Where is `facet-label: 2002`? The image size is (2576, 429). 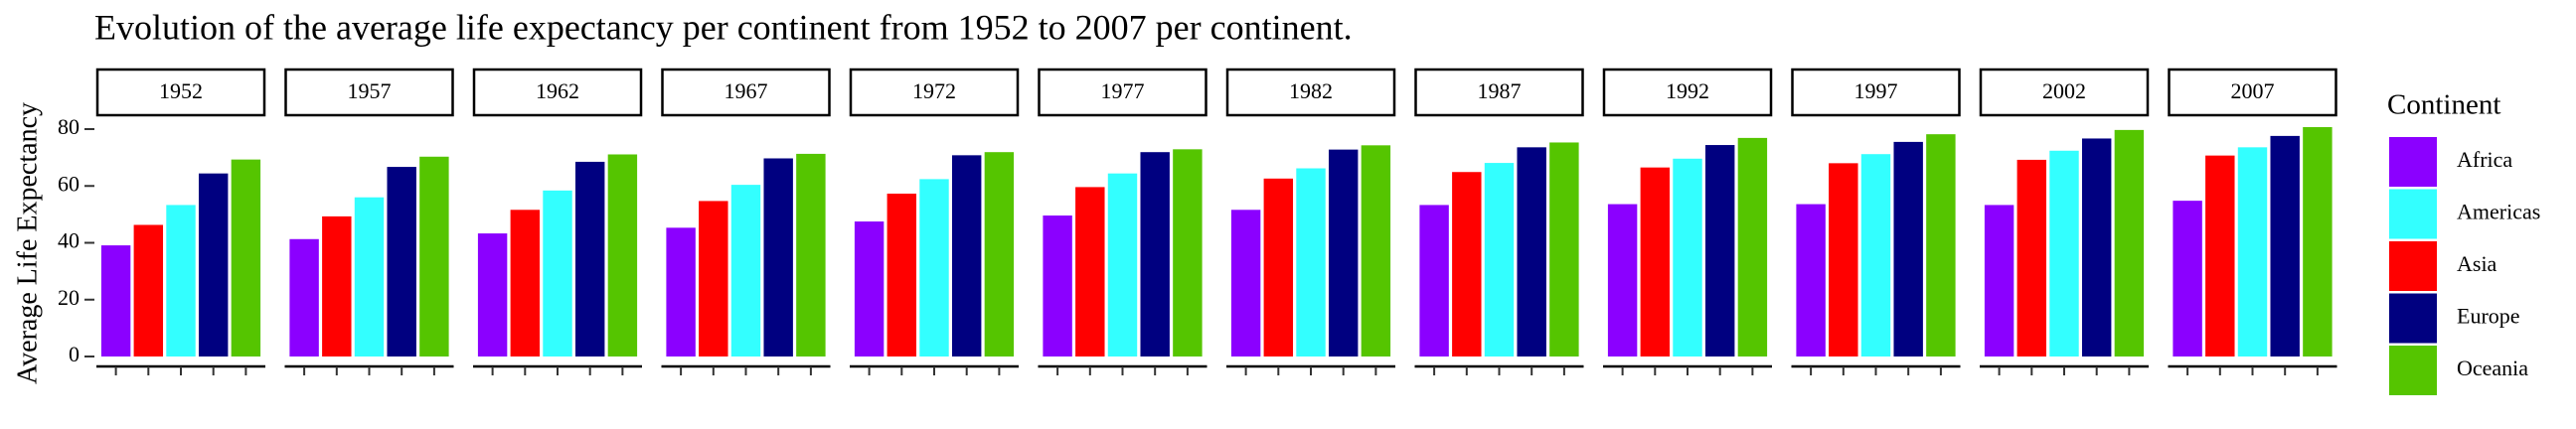 facet-label: 2002 is located at coordinates (2064, 91).